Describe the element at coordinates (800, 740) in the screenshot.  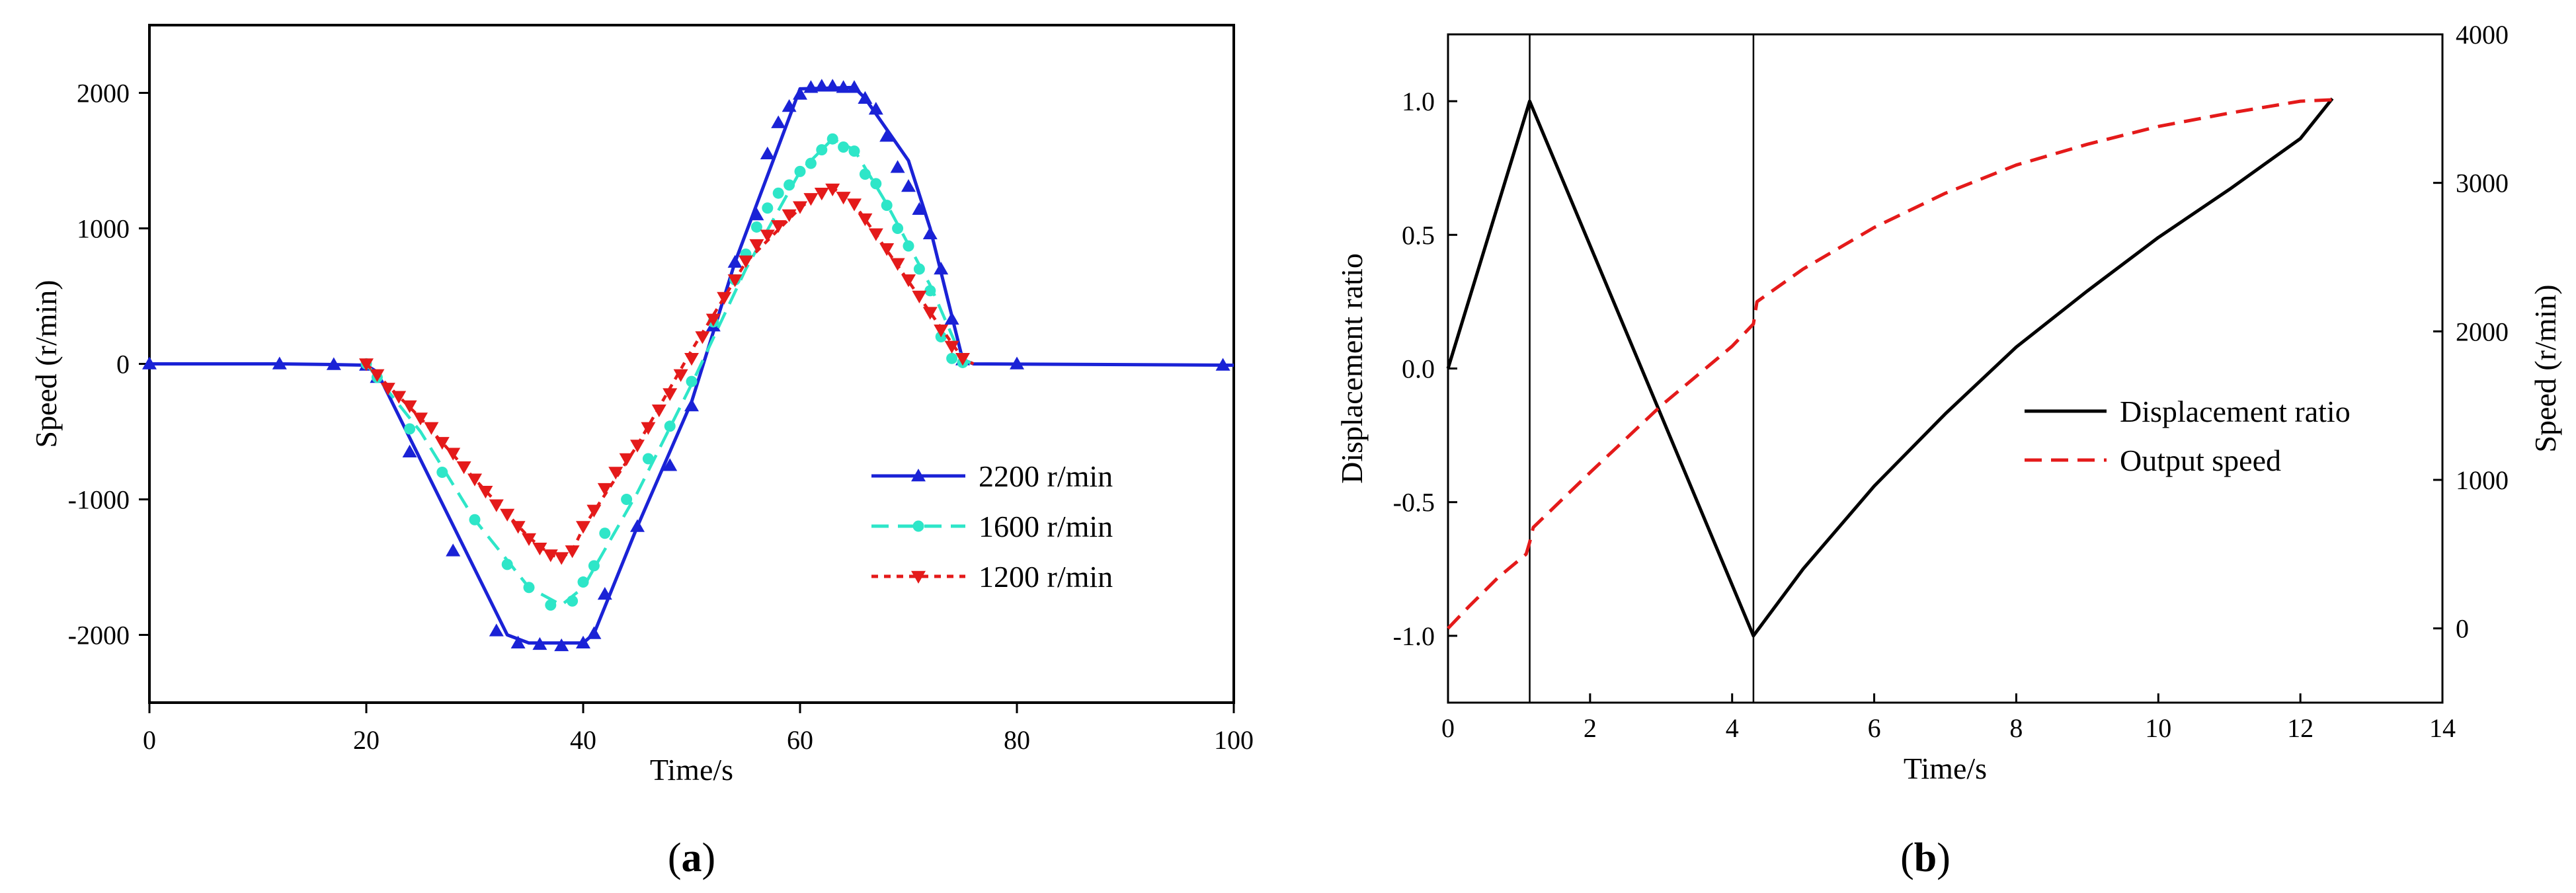
I see `x-tick-label-60: 60` at that location.